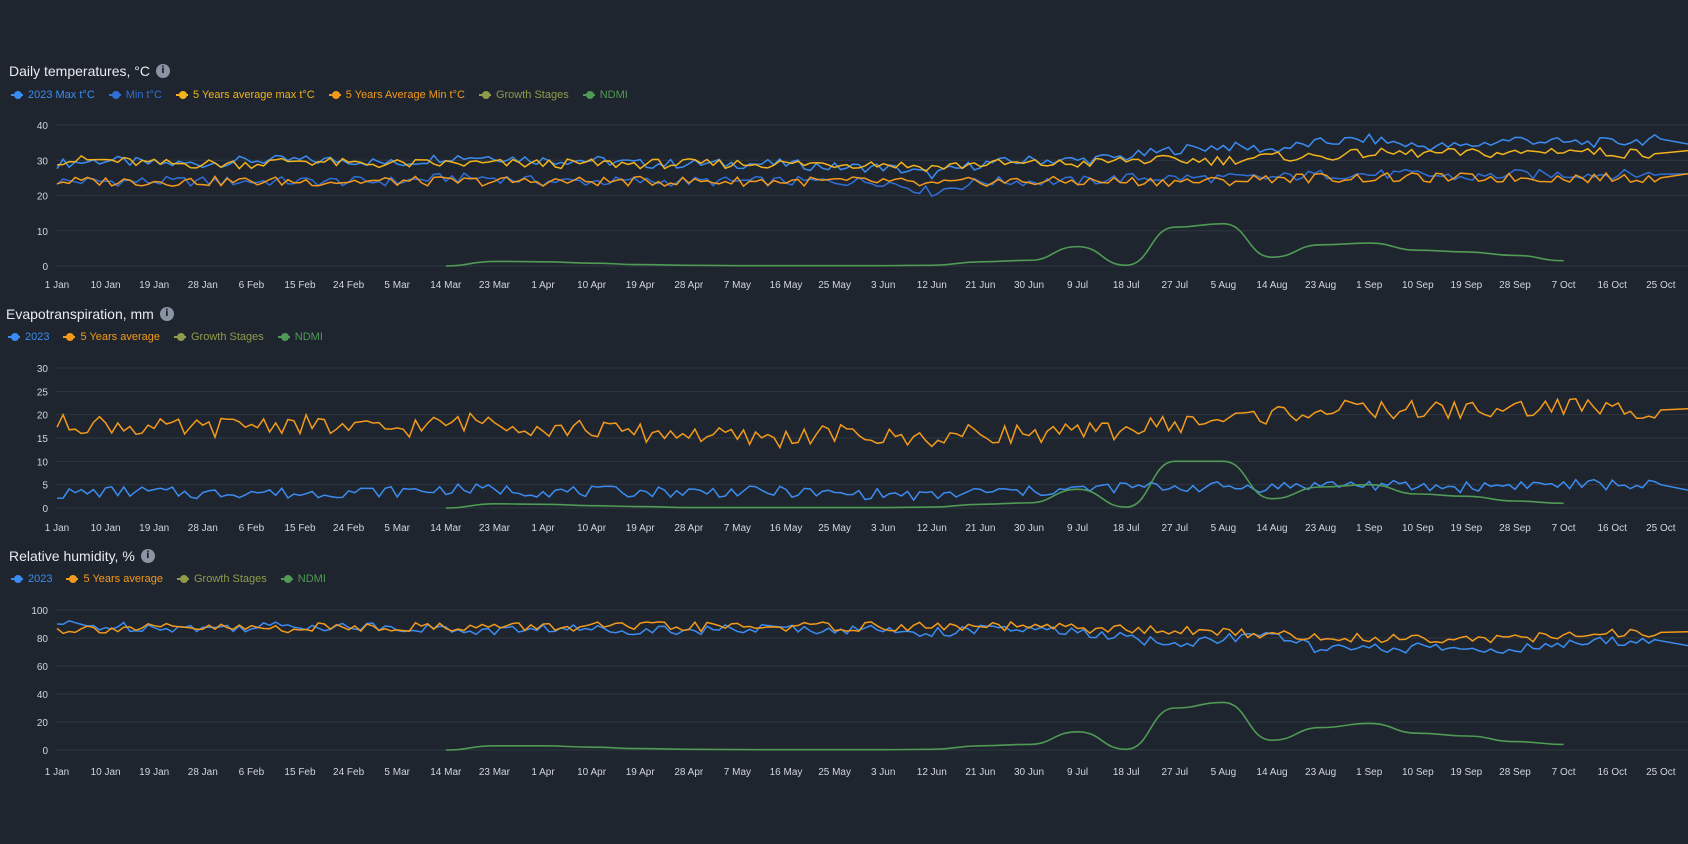 Image resolution: width=1688 pixels, height=844 pixels. I want to click on x-tick-label: 28 Jan, so click(203, 528).